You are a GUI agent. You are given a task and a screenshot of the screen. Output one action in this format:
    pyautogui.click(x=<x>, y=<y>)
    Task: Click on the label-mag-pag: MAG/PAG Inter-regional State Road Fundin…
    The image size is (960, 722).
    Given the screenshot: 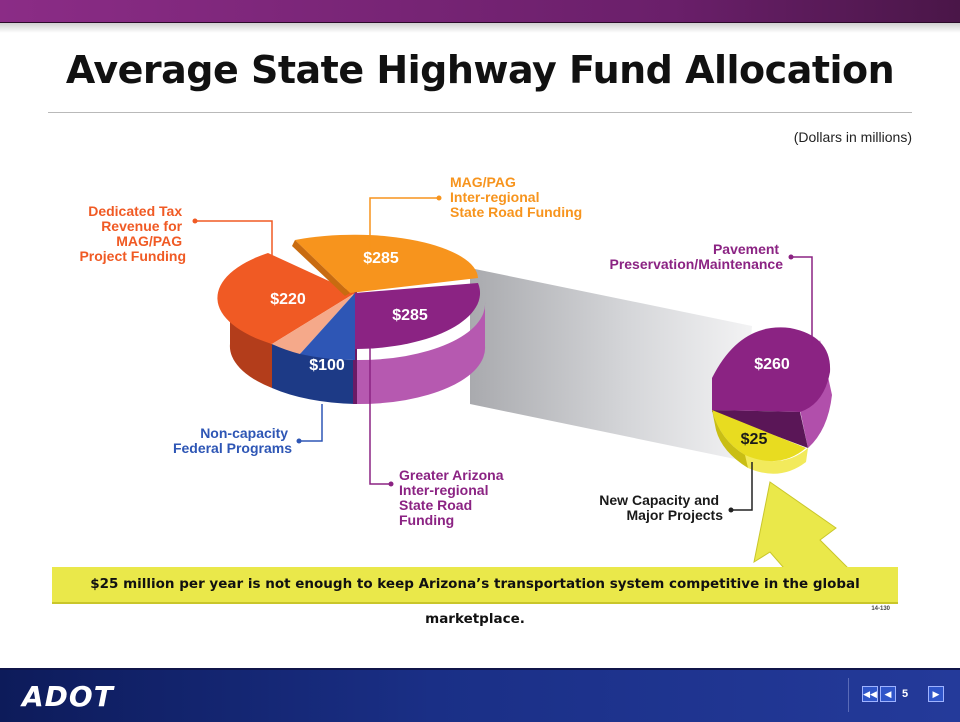 What is the action you would take?
    pyautogui.click(x=516, y=197)
    